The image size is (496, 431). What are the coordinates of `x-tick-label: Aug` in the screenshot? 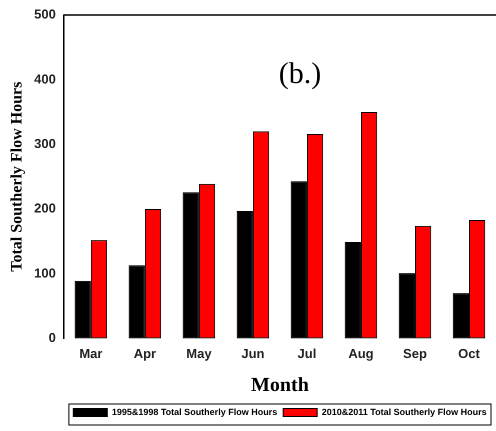 It's located at (361, 353).